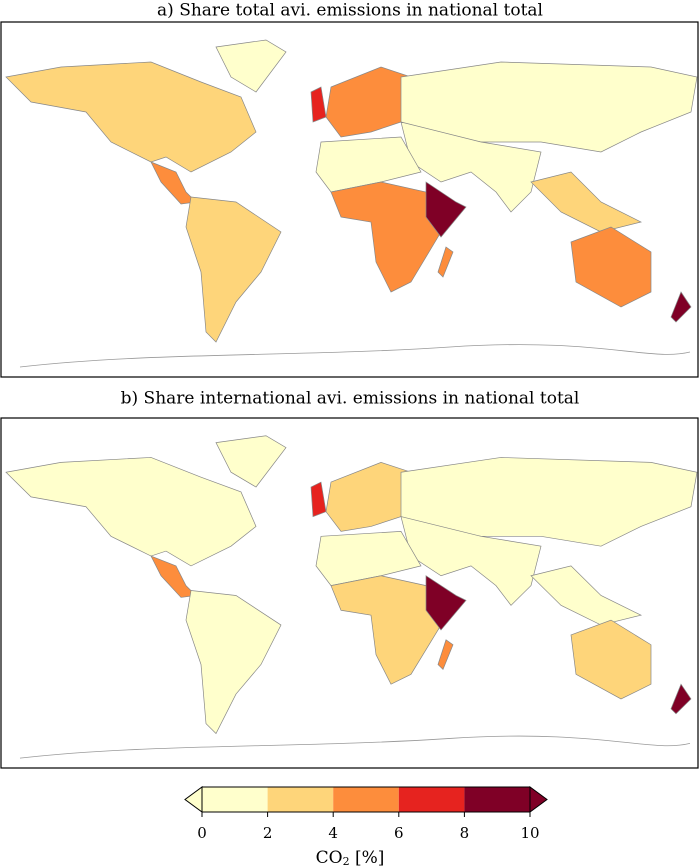  I want to click on colorbar-tick-label: 2, so click(268, 833).